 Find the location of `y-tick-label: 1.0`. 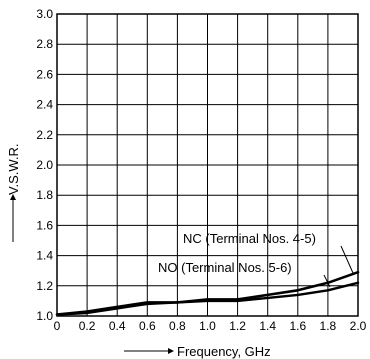

y-tick-label: 1.0 is located at coordinates (44, 316).